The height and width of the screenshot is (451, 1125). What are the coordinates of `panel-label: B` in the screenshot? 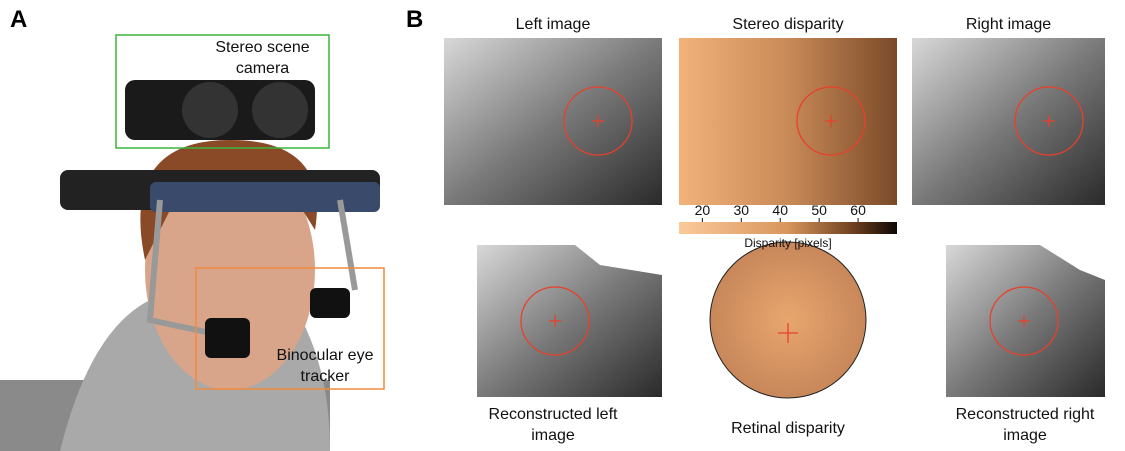 It's located at (415, 19).